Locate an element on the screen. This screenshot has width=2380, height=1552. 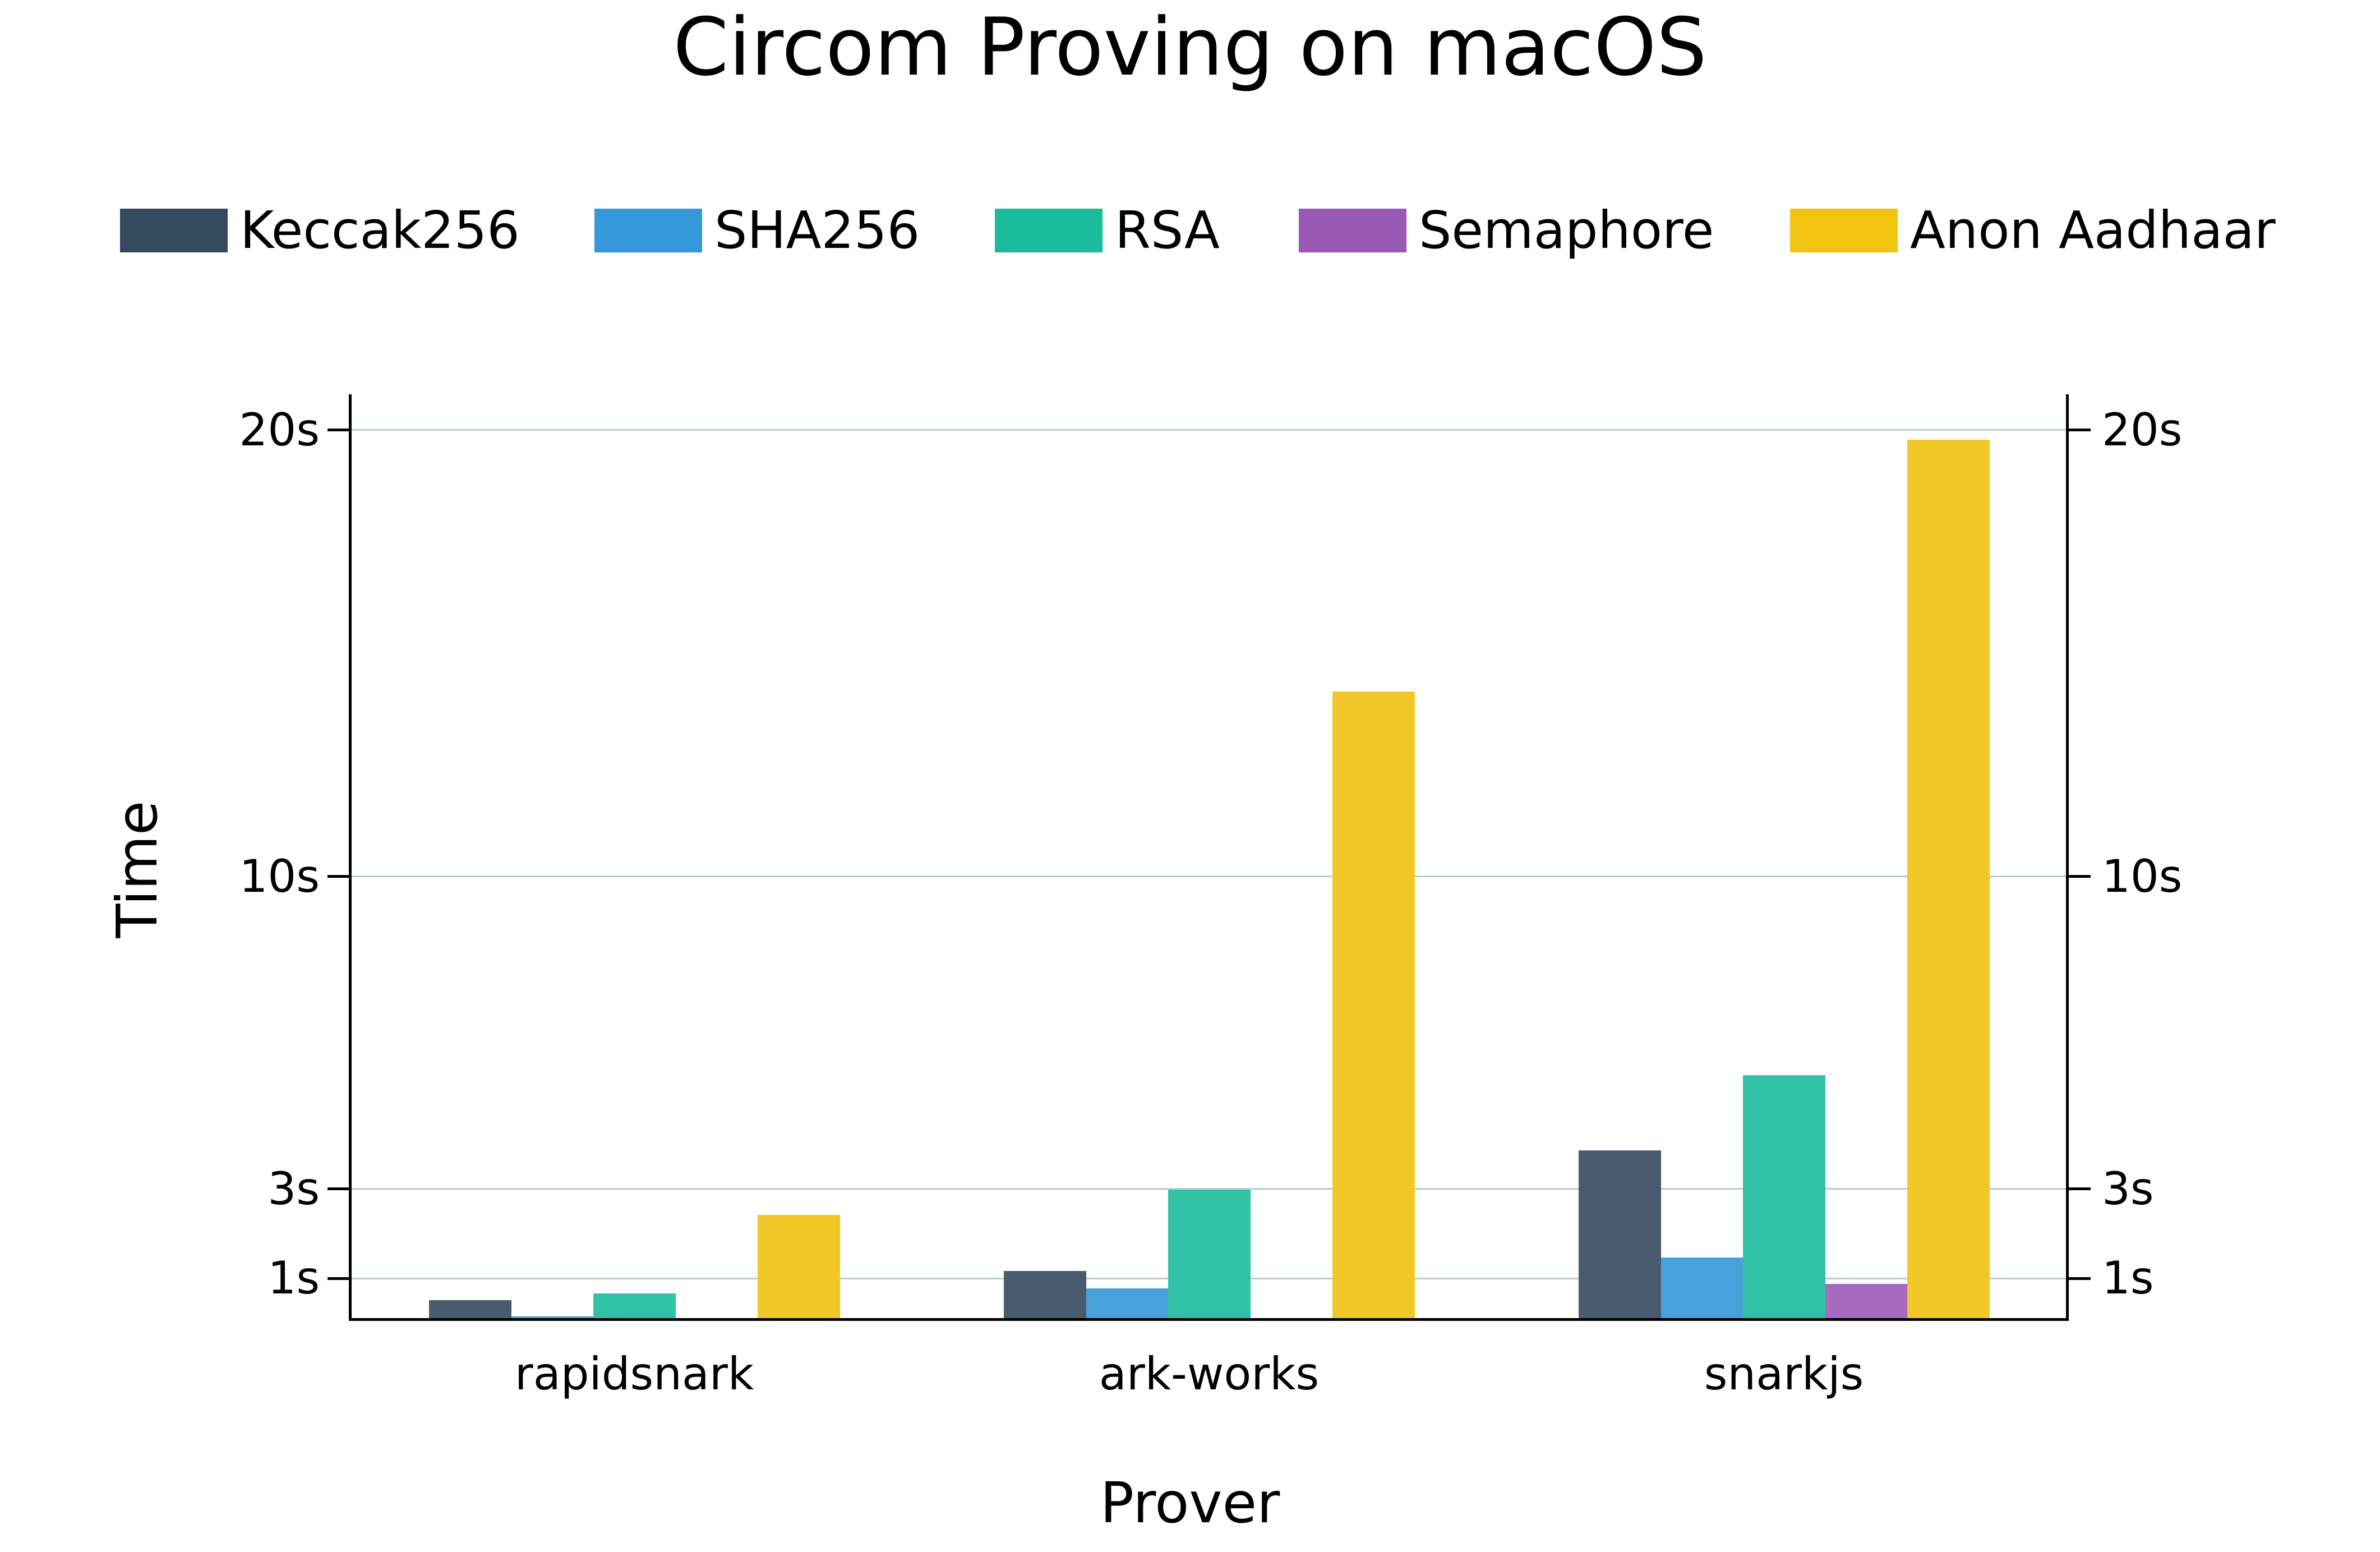
bar-rapidsnark-sha256 is located at coordinates (552, 1317).